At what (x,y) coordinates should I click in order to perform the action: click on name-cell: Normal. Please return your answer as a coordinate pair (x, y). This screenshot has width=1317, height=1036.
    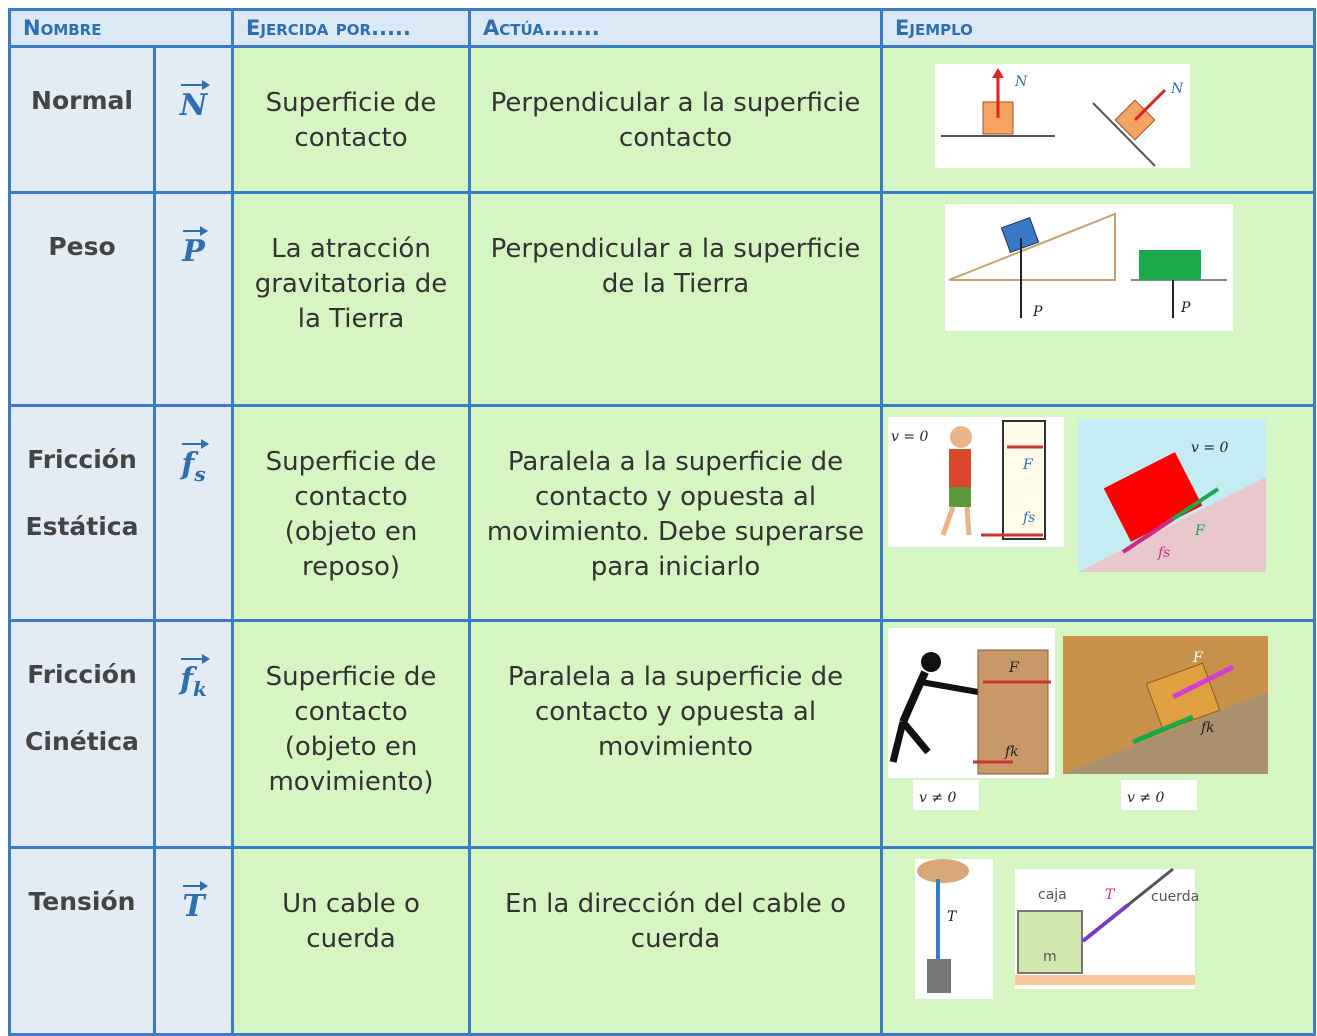
    Looking at the image, I should click on (82, 119).